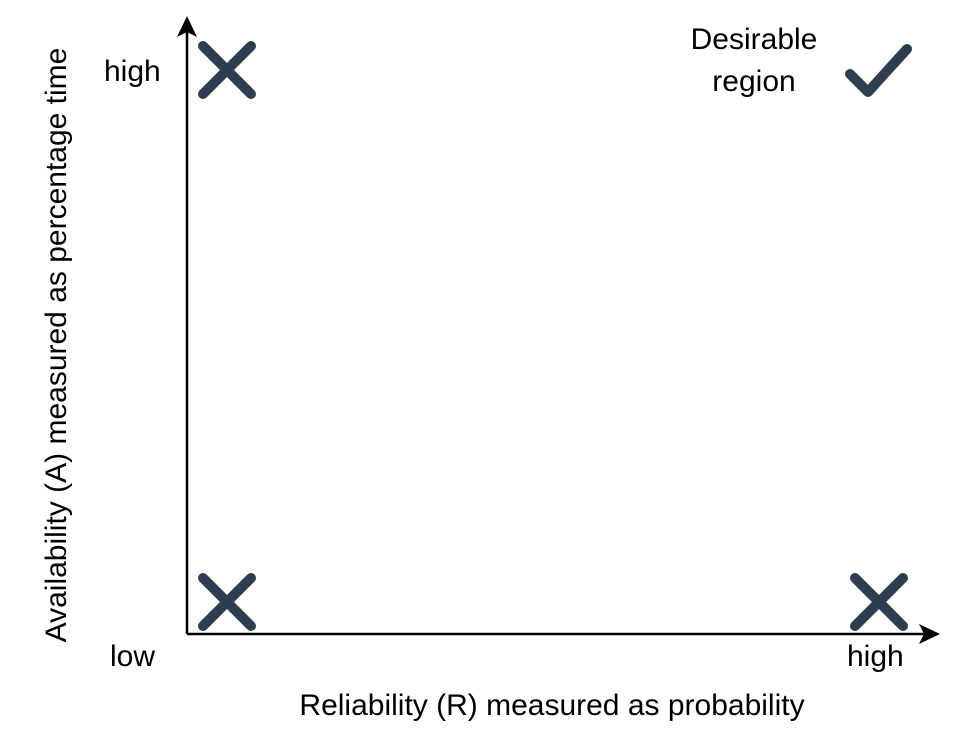 The width and height of the screenshot is (956, 755). I want to click on x-axis-high-label: high, so click(875, 656).